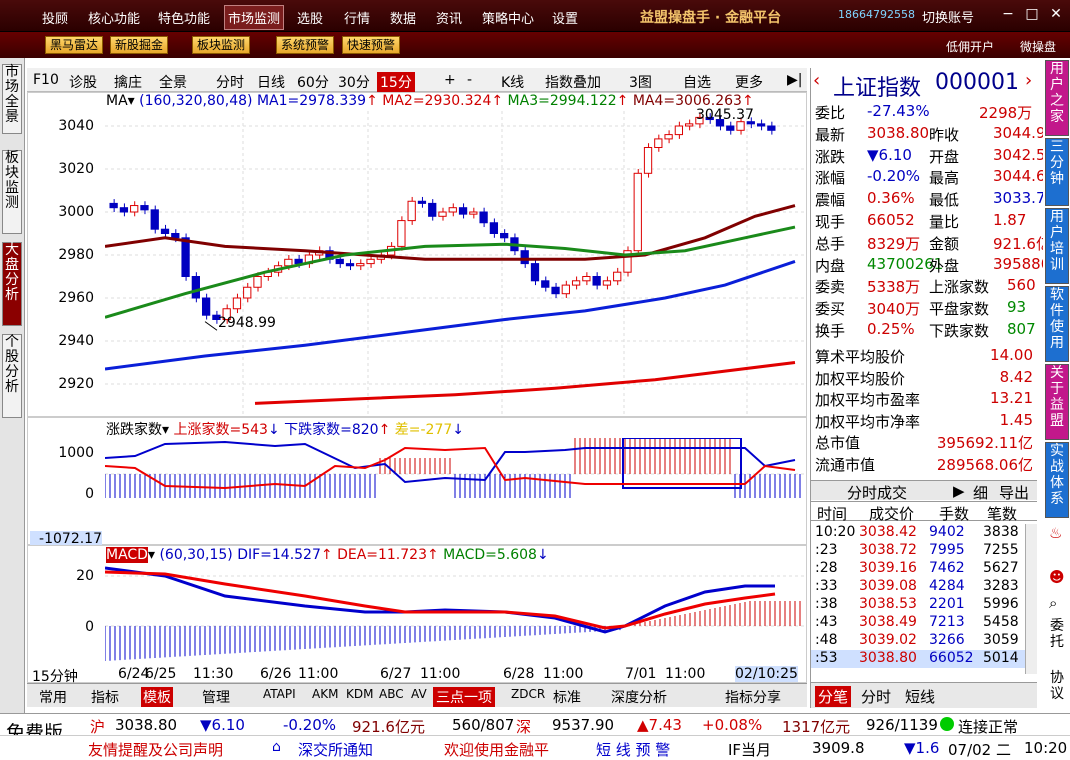  Describe the element at coordinates (1032, 14) in the screenshot. I see `maximize-icon: □` at that location.